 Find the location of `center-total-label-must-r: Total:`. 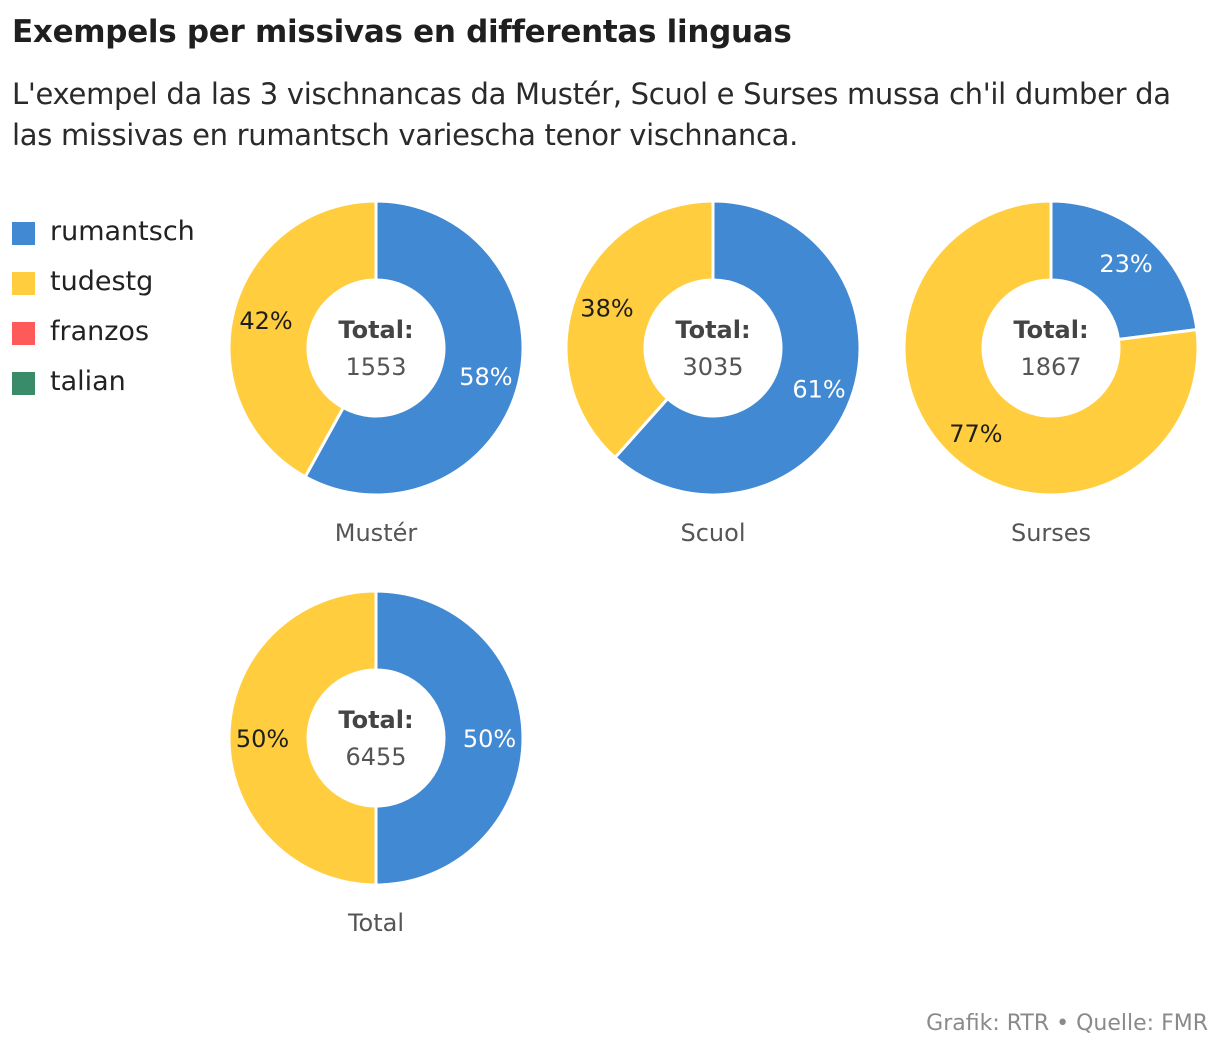

center-total-label-must-r: Total: is located at coordinates (375, 330).